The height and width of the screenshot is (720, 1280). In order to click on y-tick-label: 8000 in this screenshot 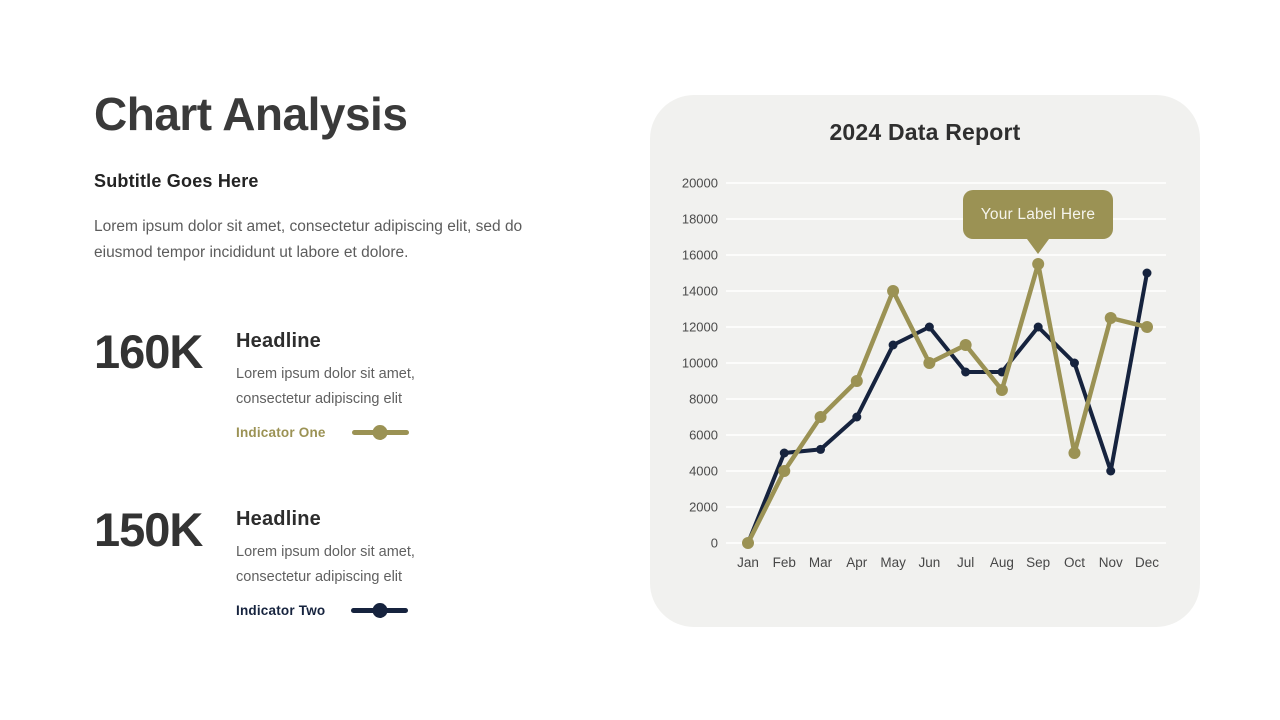, I will do `click(703, 399)`.